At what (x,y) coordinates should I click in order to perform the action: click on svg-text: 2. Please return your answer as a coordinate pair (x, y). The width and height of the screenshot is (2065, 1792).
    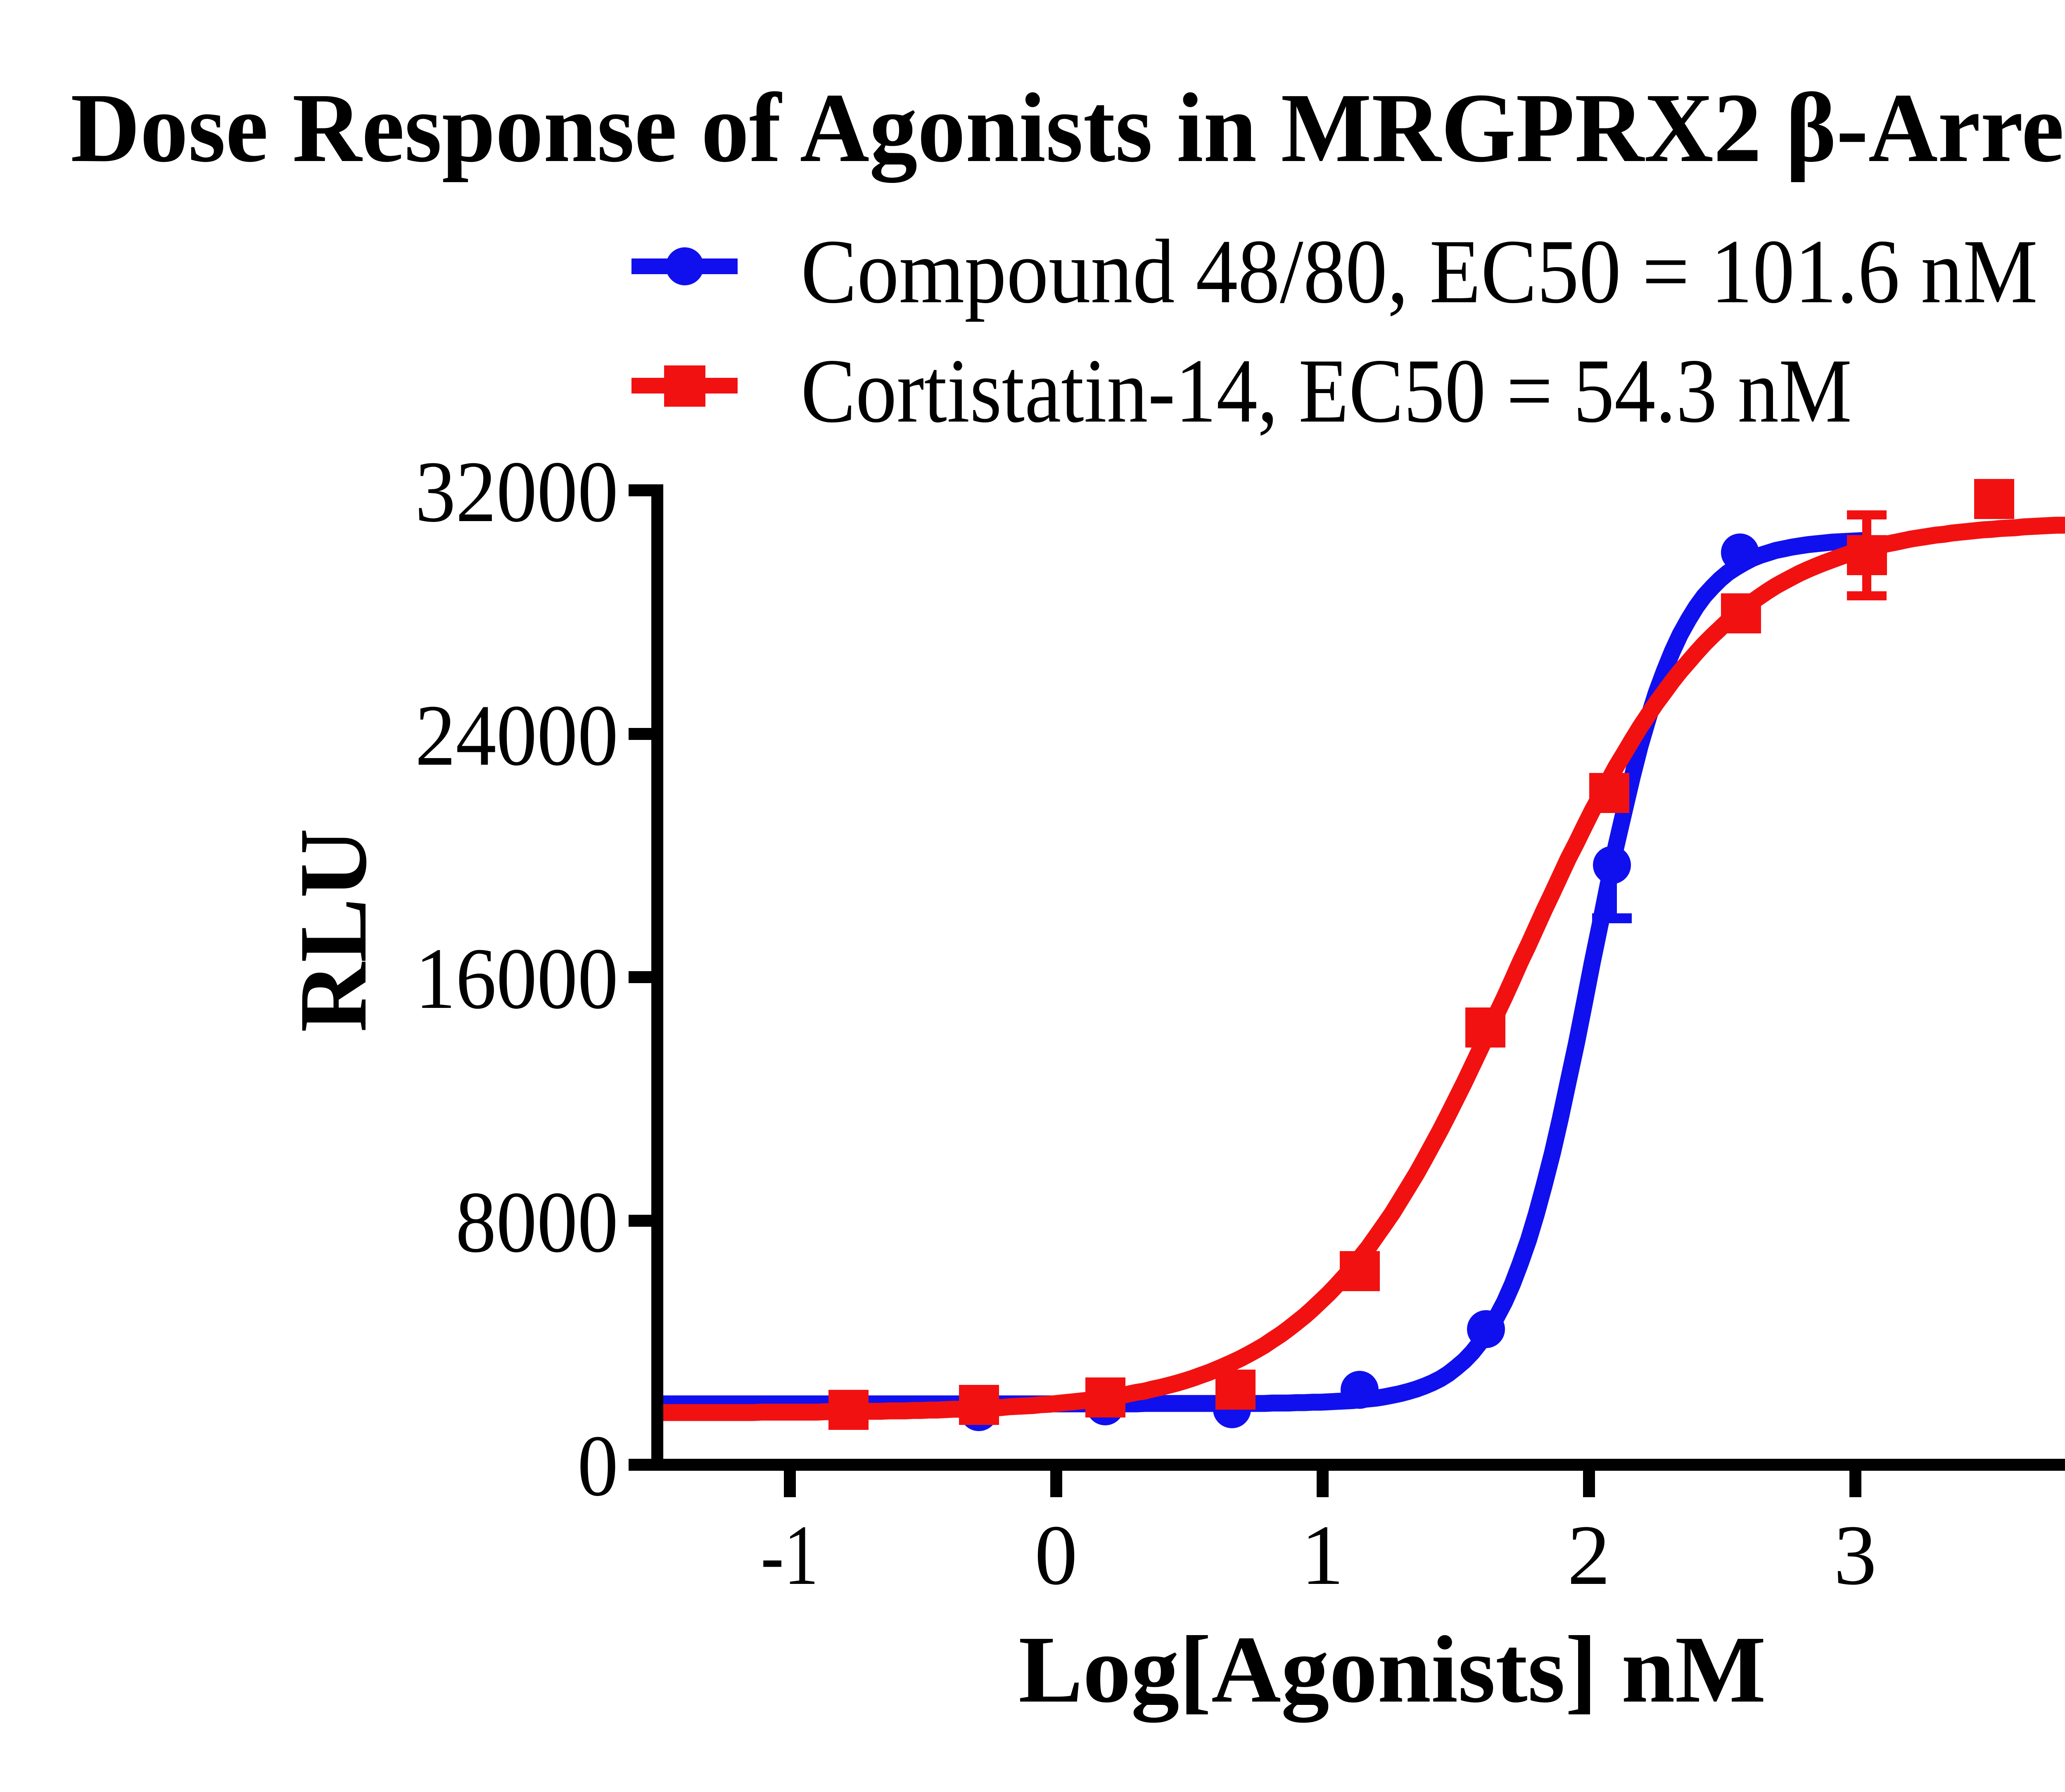
    Looking at the image, I should click on (1588, 1555).